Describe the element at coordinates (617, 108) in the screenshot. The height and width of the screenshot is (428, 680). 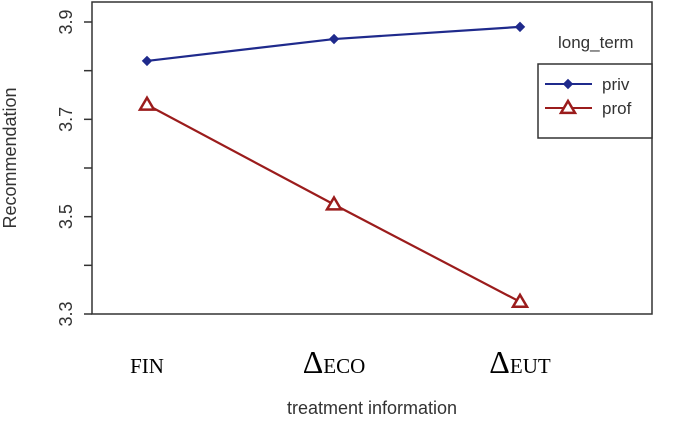
I see `legend-label-prof: prof` at that location.